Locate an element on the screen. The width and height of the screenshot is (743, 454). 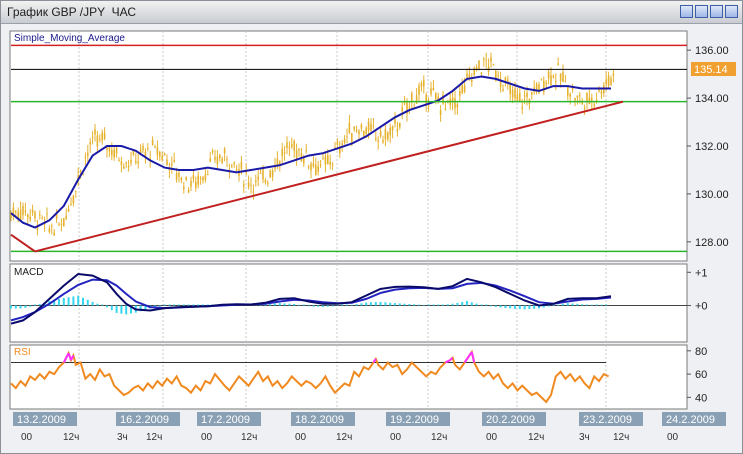
date-label-box is located at coordinates (418, 419).